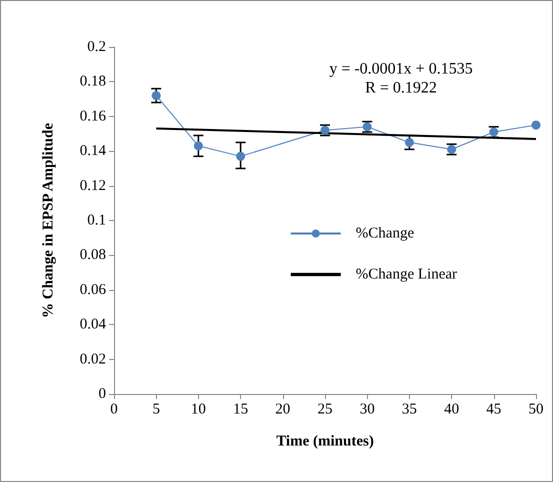 The height and width of the screenshot is (482, 553). Describe the element at coordinates (156, 410) in the screenshot. I see `x-tick-label: 5` at that location.